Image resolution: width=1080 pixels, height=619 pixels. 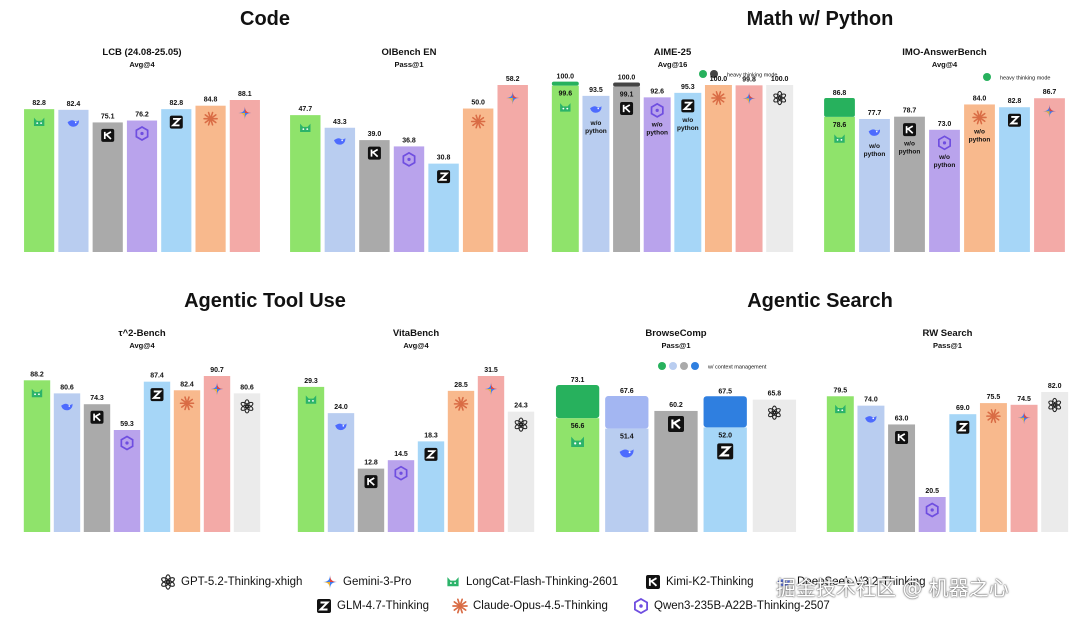 I want to click on bar-heavy-value: 86.8, so click(x=840, y=93).